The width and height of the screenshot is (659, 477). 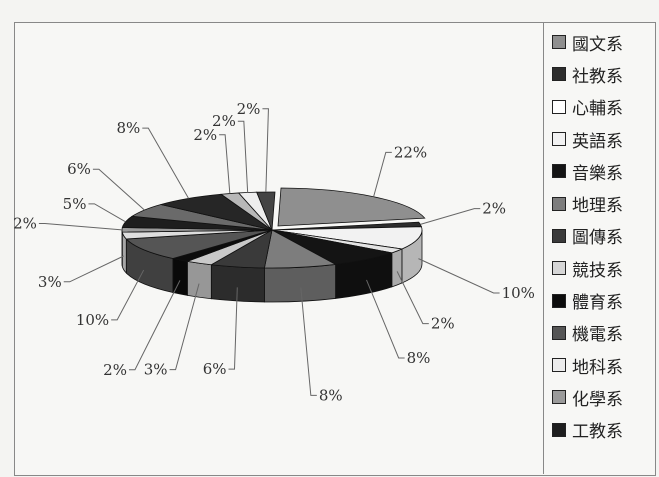 I want to click on legend-item: 社教系, so click(x=604, y=74).